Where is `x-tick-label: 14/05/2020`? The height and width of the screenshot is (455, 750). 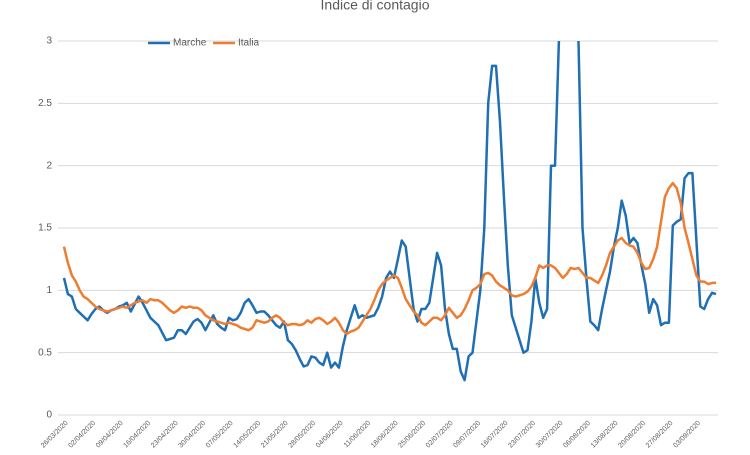 x-tick-label: 14/05/2020 is located at coordinates (247, 435).